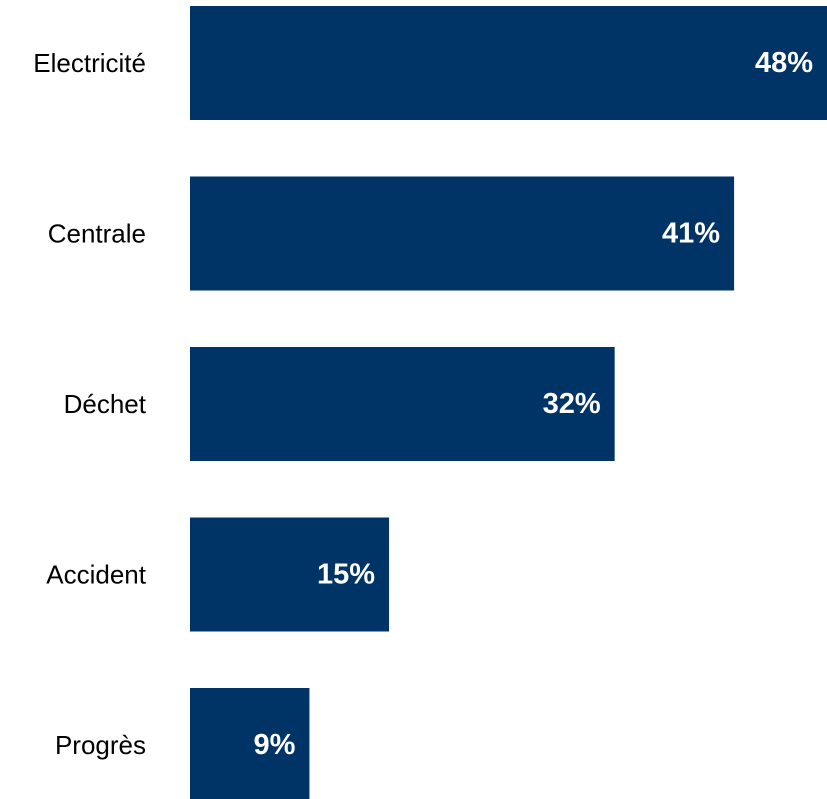  Describe the element at coordinates (784, 63) in the screenshot. I see `value-label: 48%` at that location.